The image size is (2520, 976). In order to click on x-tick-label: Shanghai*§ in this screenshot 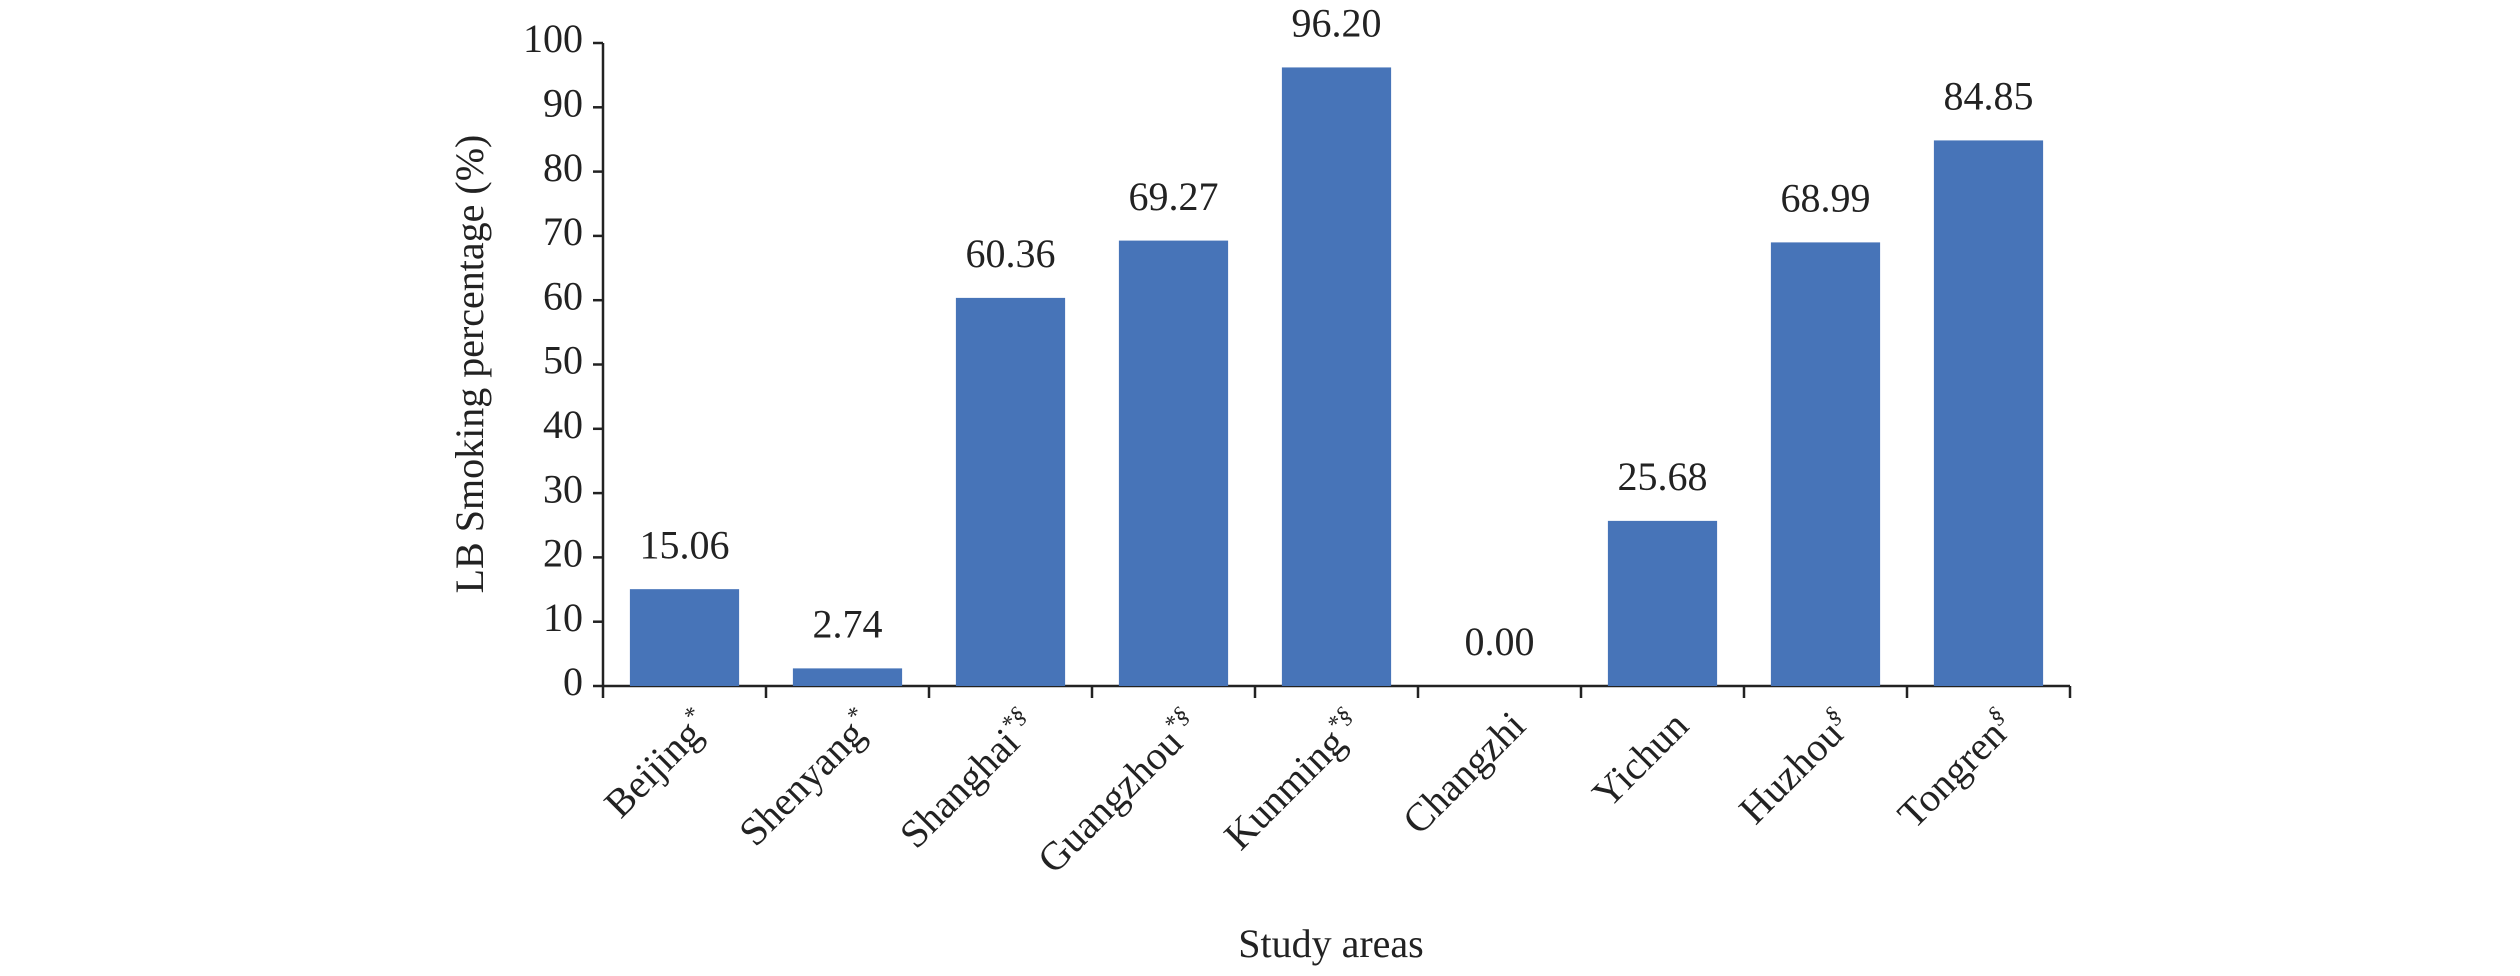, I will do `click(968, 780)`.